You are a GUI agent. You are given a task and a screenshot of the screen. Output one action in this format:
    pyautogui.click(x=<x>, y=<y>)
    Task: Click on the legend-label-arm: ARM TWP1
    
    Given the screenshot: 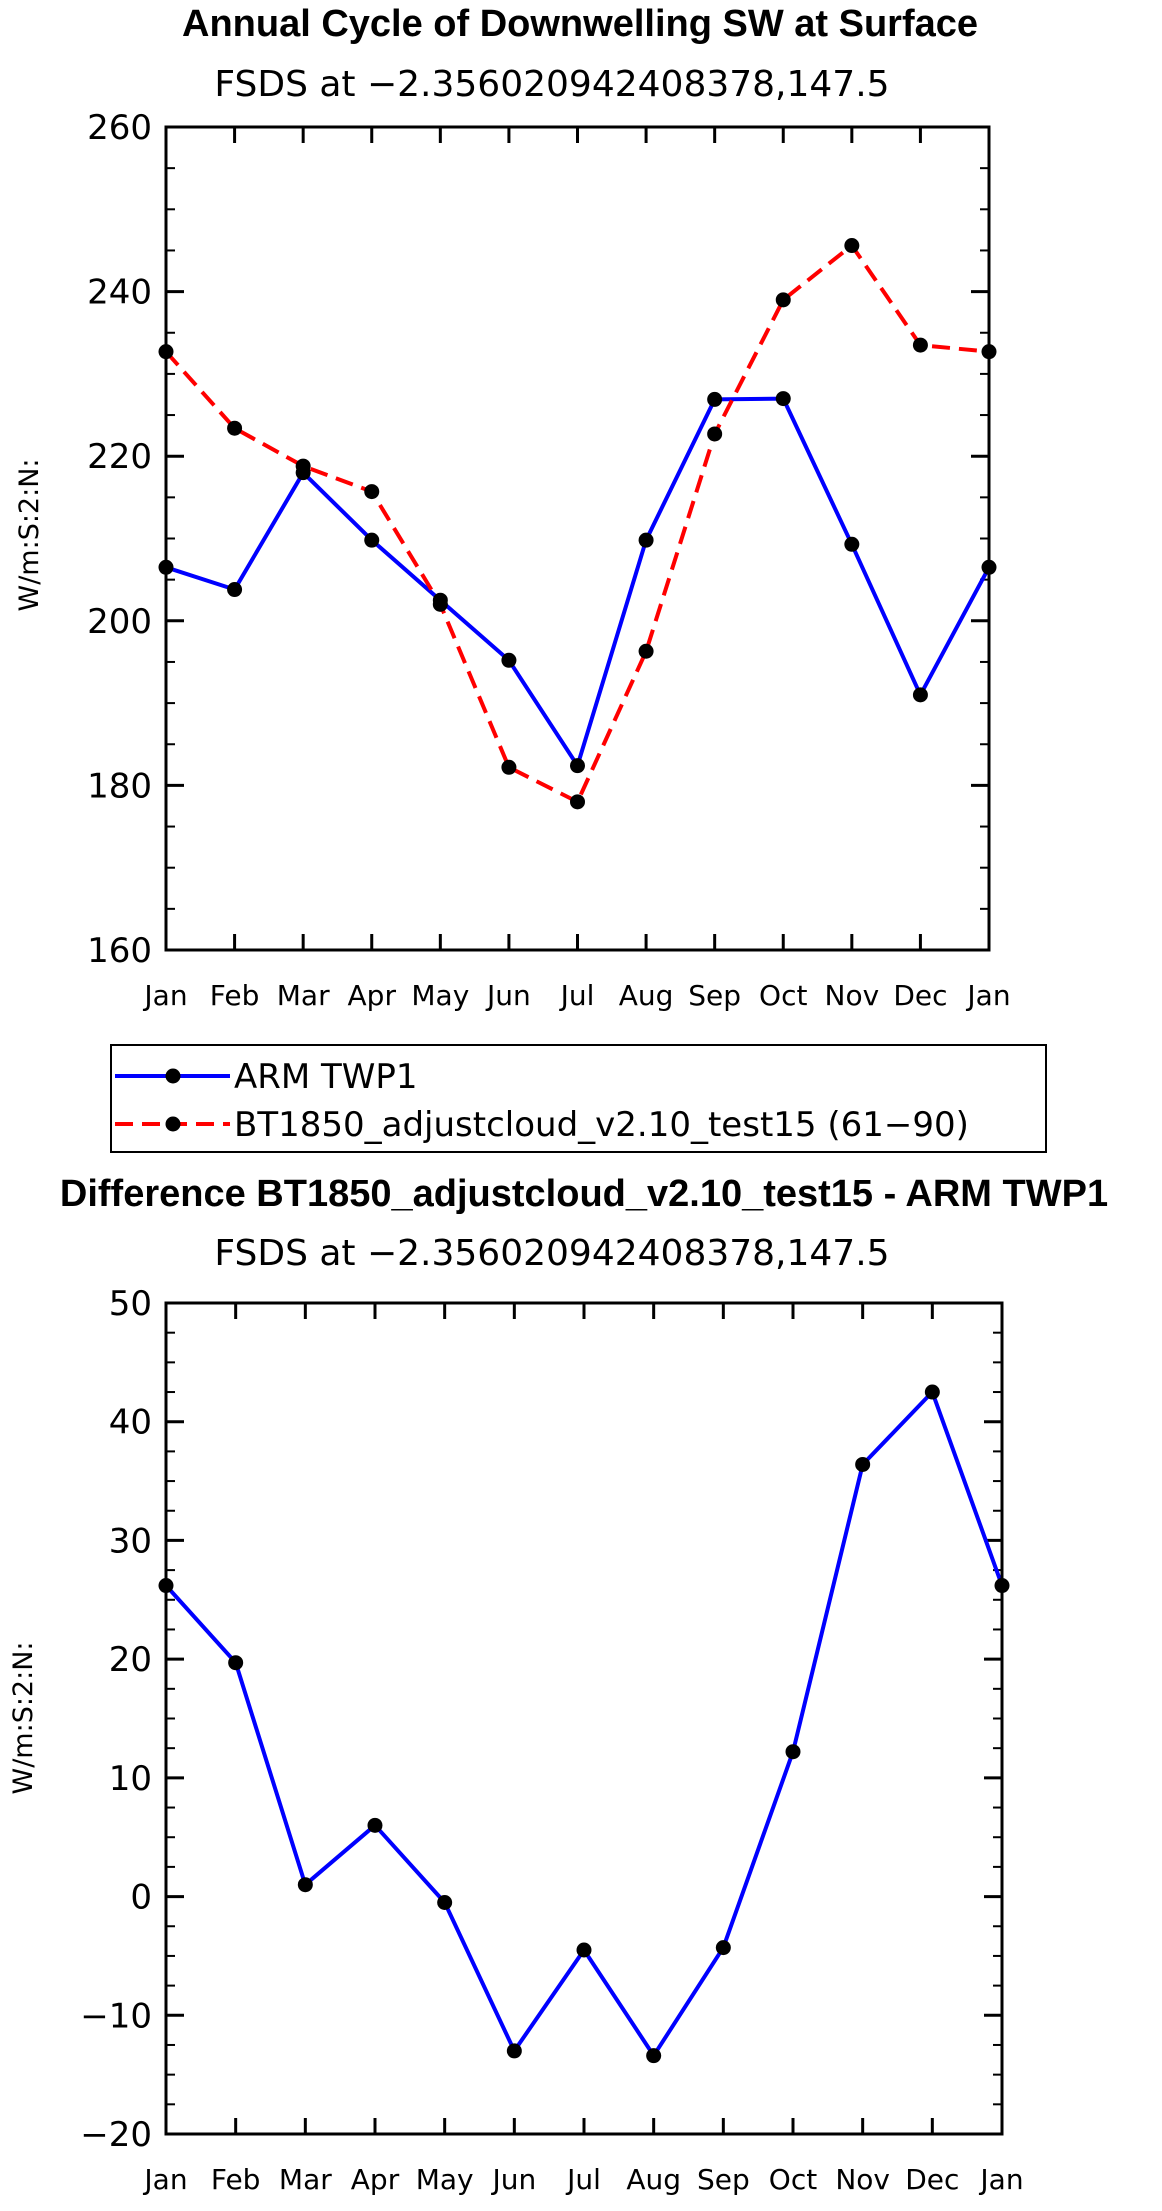 What is the action you would take?
    pyautogui.click(x=326, y=1077)
    